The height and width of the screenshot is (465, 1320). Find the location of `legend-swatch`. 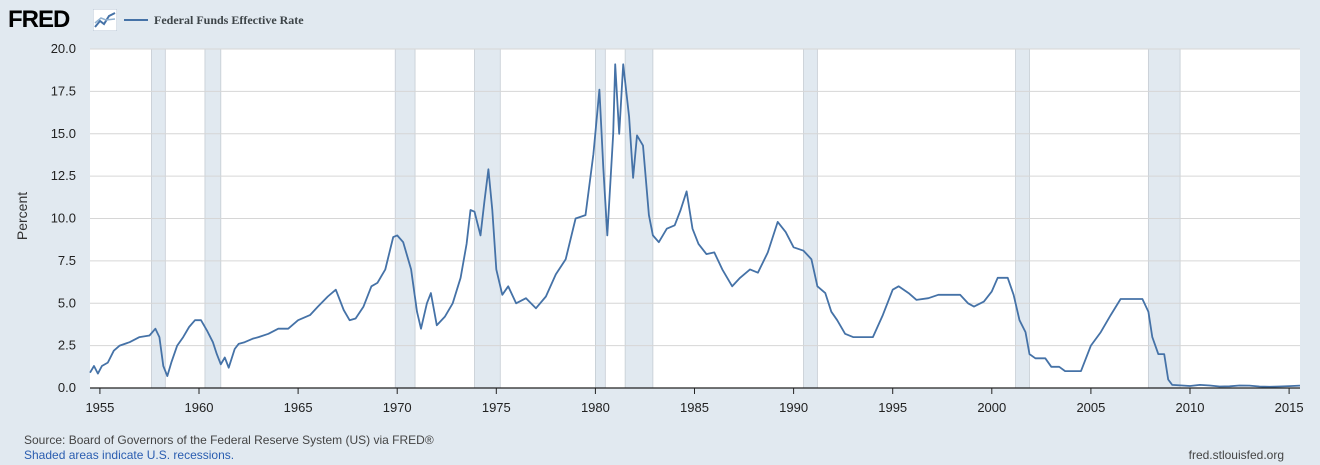

legend-swatch is located at coordinates (136, 20).